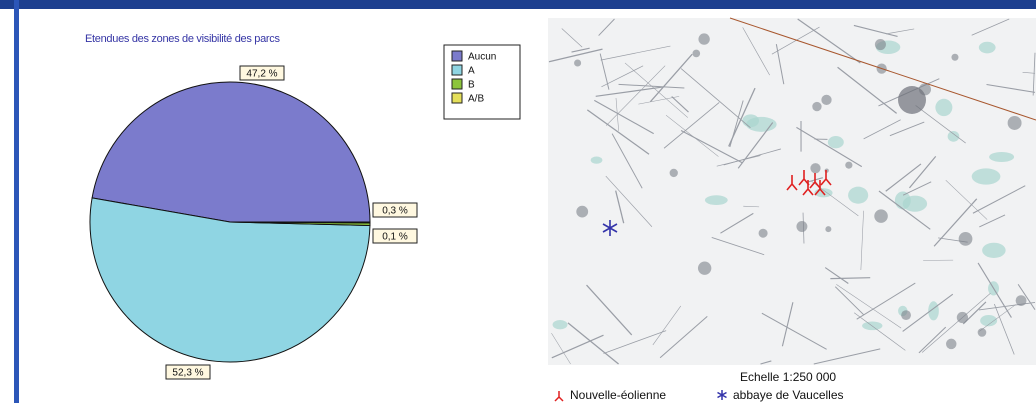  I want to click on map-legend-entry: abbaye de Vaucelles, so click(788, 395).